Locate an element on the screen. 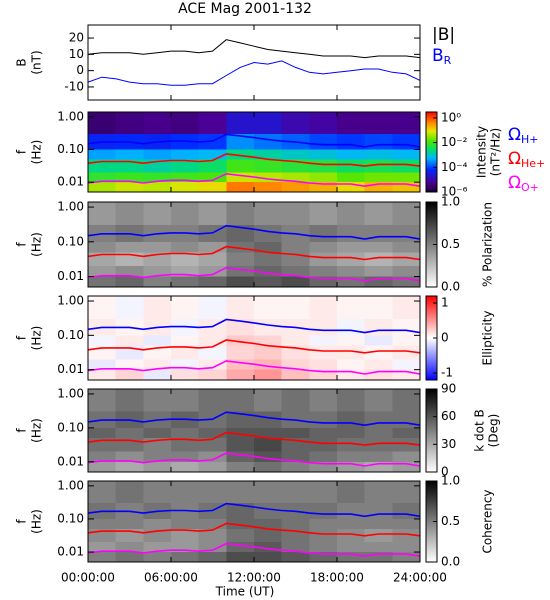 The width and height of the screenshot is (550, 600). x-tick-label: 12:00:00 is located at coordinates (254, 578).